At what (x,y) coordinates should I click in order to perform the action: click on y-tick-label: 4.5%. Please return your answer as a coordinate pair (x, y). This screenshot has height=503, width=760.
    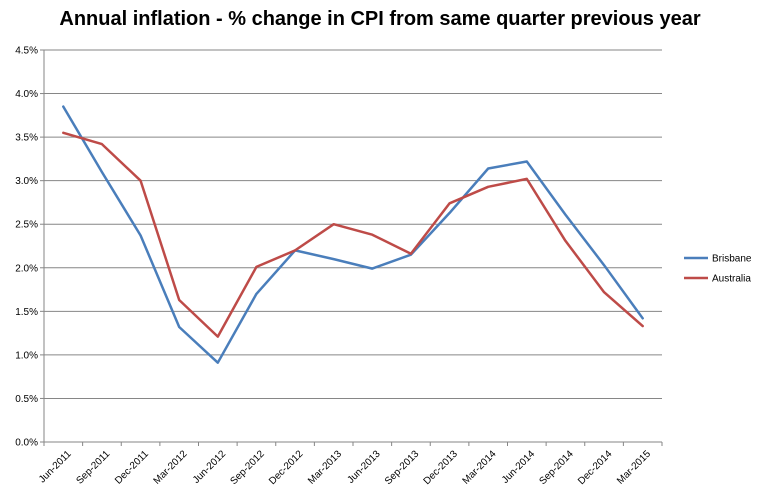
    Looking at the image, I should click on (26, 51).